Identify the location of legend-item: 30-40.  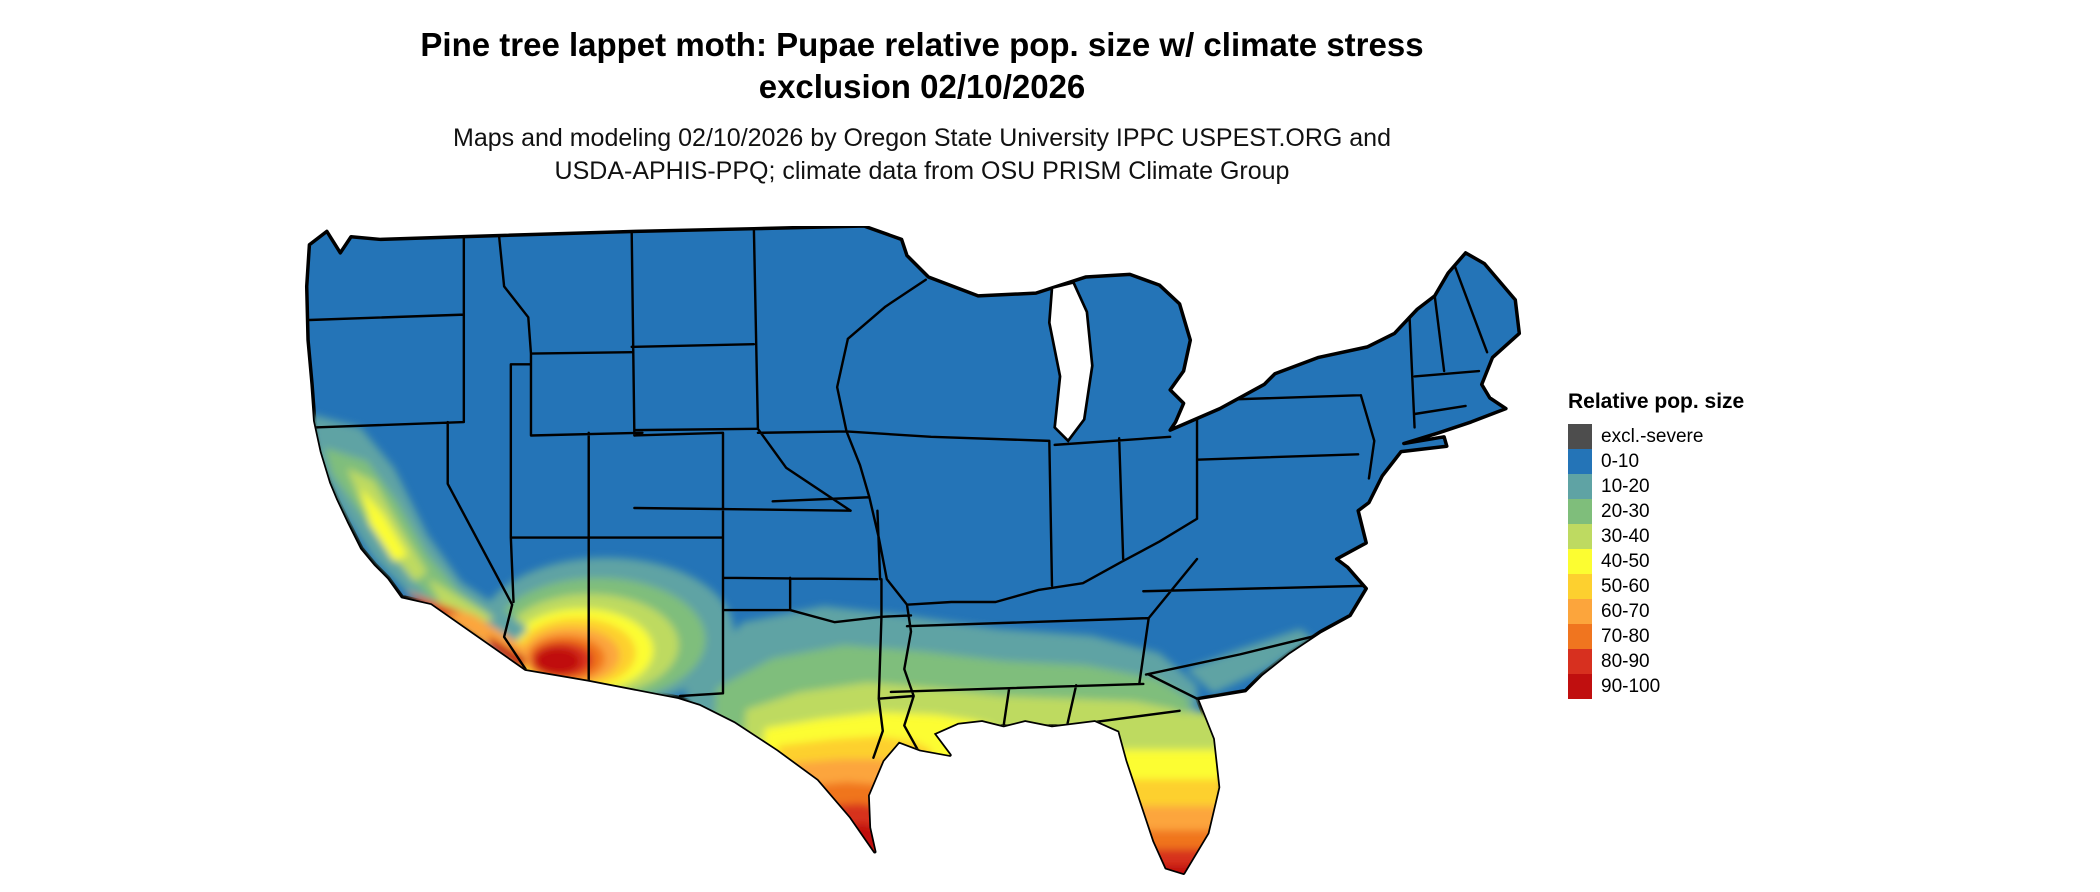
(1656, 536).